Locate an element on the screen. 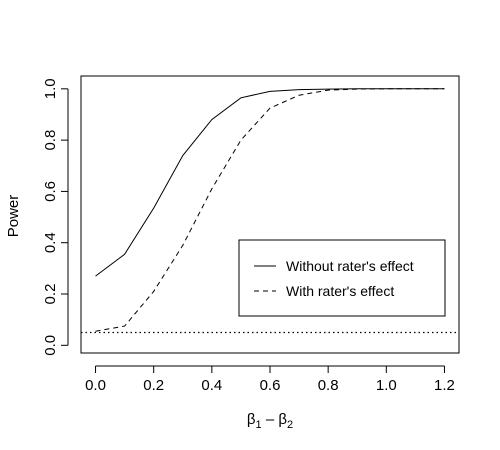 The image size is (500, 450). legend-label-with: With rater's effect is located at coordinates (340, 291).